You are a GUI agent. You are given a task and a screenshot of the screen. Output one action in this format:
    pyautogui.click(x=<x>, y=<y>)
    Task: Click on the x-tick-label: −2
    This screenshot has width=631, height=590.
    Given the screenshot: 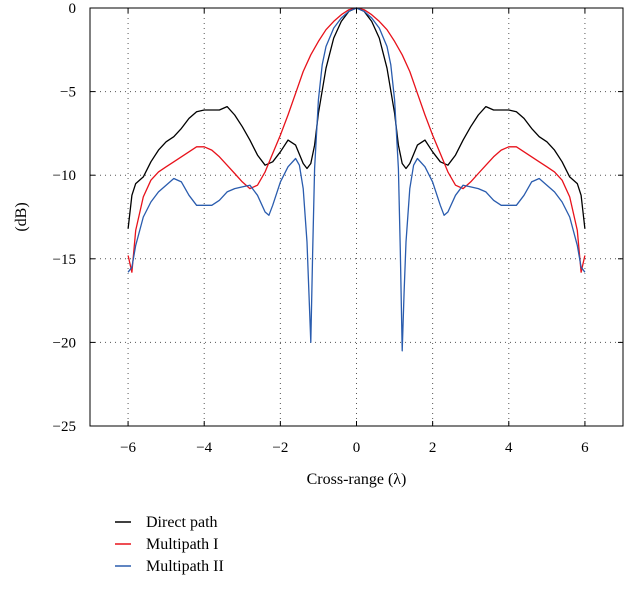 What is the action you would take?
    pyautogui.click(x=280, y=448)
    